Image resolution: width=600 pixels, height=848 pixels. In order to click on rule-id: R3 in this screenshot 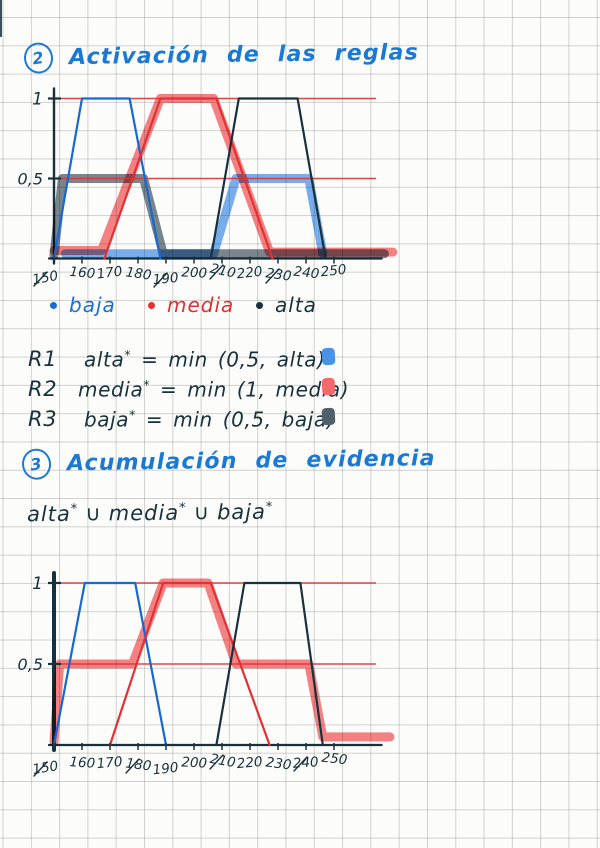, I will do `click(43, 419)`.